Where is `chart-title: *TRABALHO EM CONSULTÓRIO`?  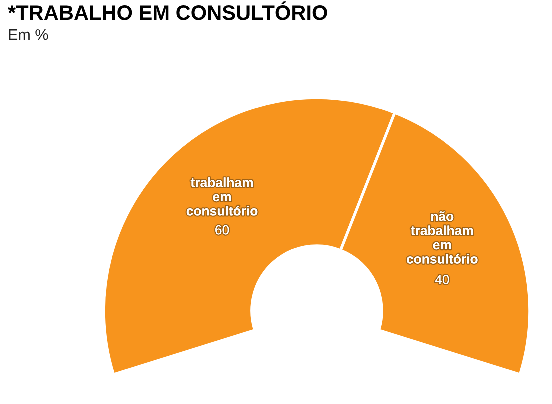 chart-title: *TRABALHO EM CONSULTÓRIO is located at coordinates (168, 11).